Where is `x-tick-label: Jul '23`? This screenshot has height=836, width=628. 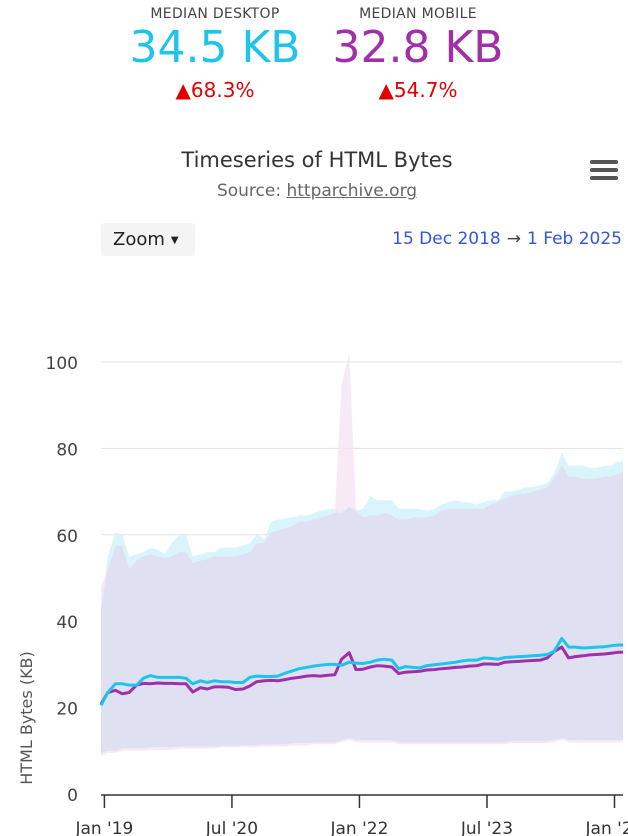
x-tick-label: Jul '23 is located at coordinates (486, 827).